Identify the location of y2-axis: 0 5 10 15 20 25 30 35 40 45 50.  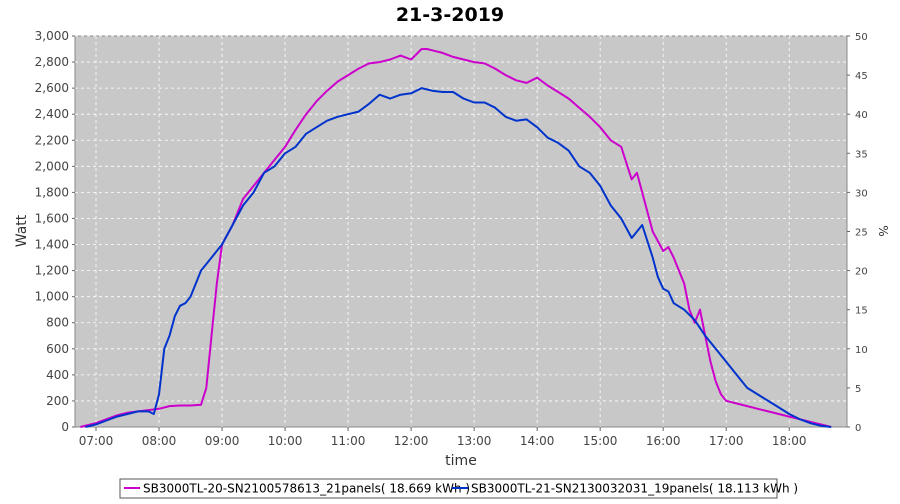
(857, 233).